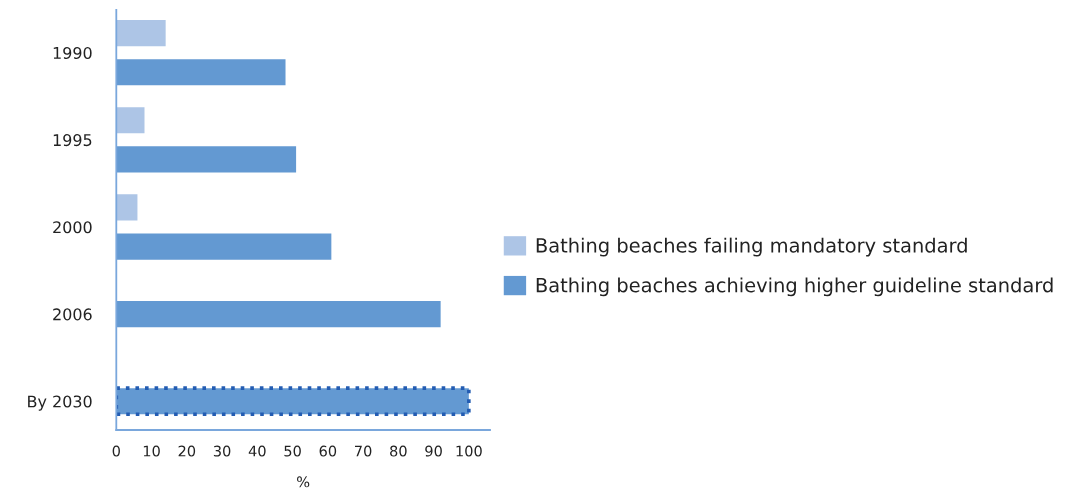 The image size is (1083, 492). What do you see at coordinates (72, 227) in the screenshot?
I see `y-tick-label: 2000` at bounding box center [72, 227].